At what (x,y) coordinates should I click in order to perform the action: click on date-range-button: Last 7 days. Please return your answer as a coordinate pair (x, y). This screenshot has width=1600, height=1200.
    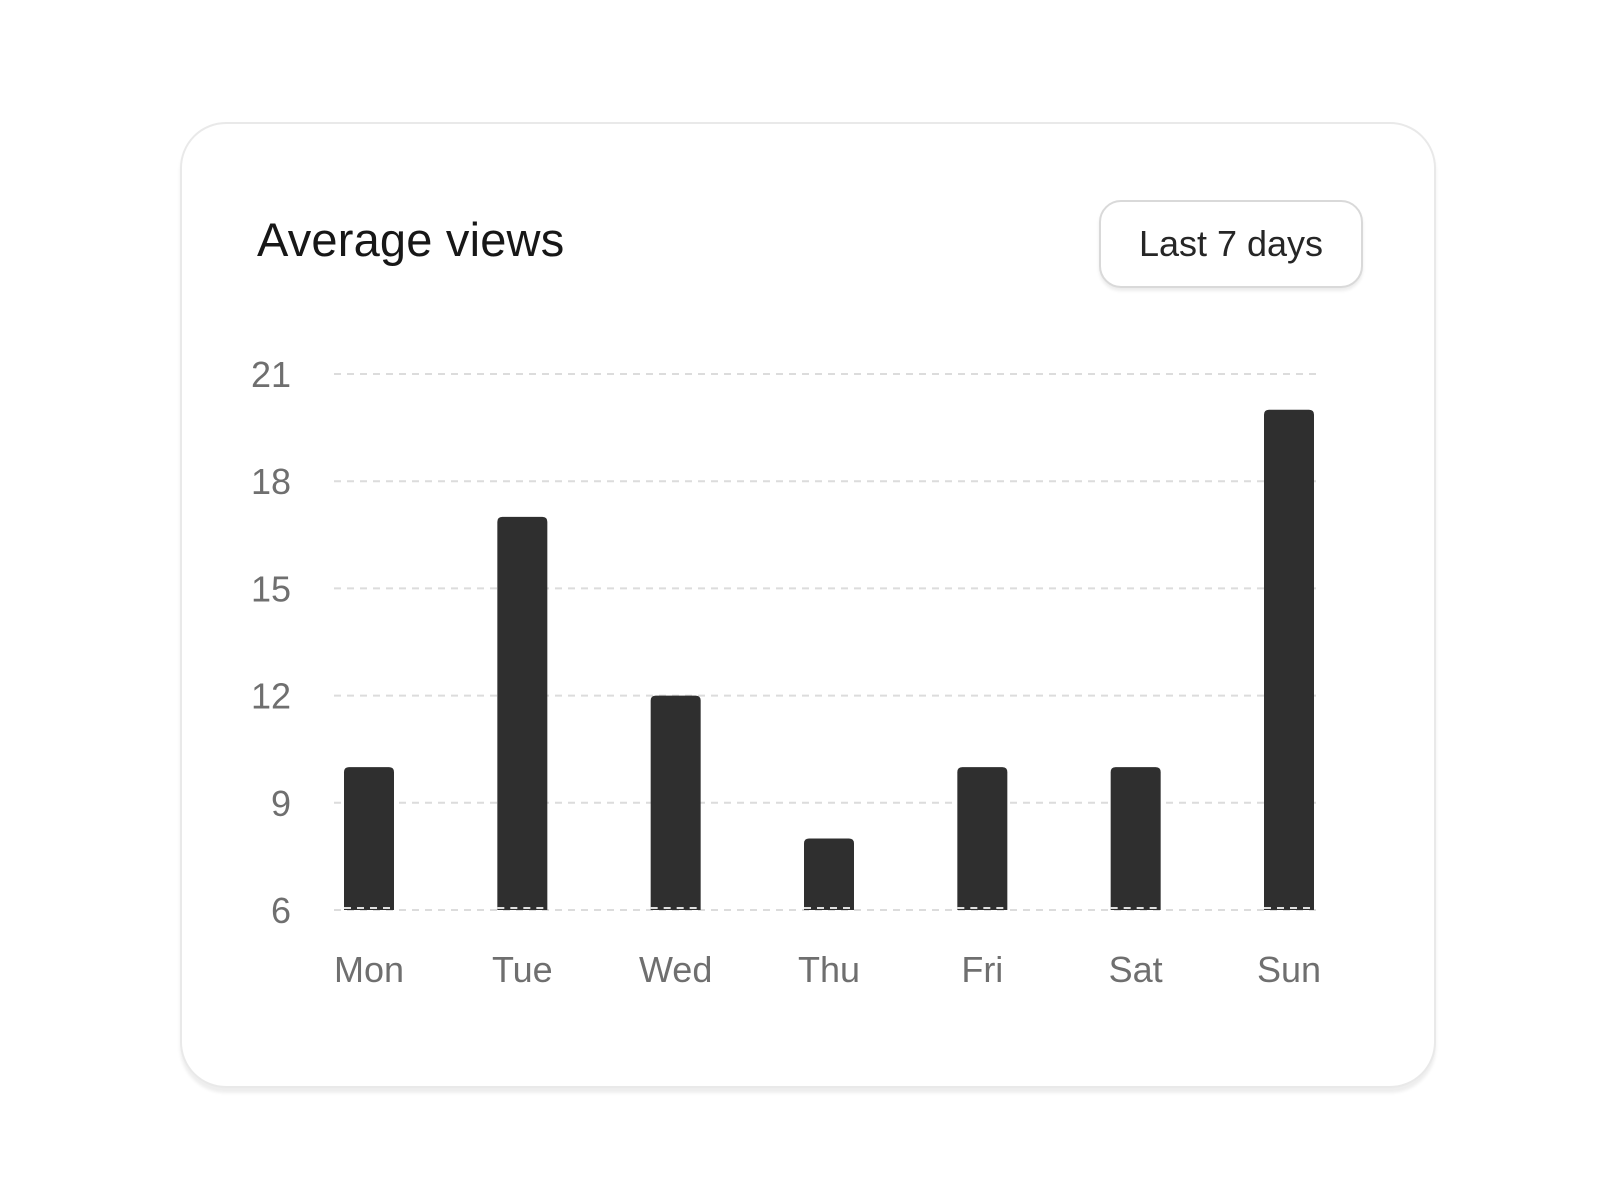
    Looking at the image, I should click on (1231, 244).